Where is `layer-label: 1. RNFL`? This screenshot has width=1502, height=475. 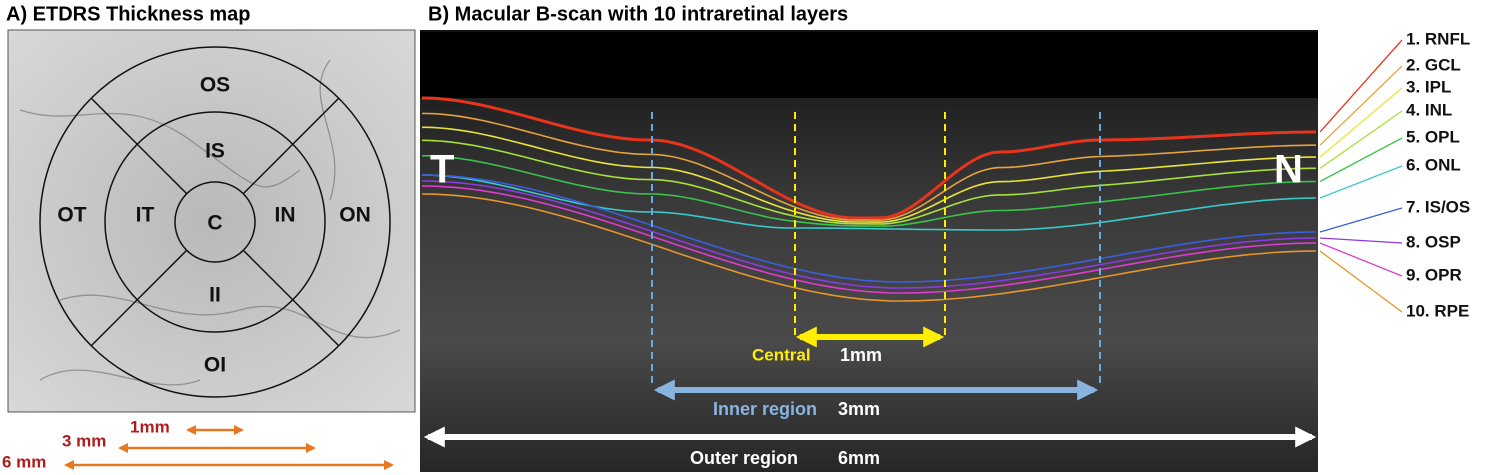
layer-label: 1. RNFL is located at coordinates (1438, 38).